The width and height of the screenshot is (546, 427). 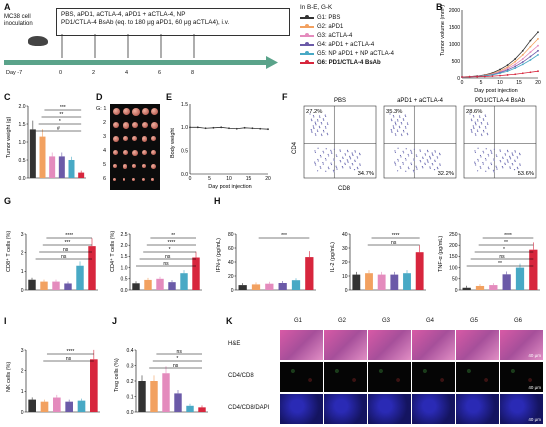 What do you see at coordinates (130, 351) in the screenshot?
I see `j-ytick: 0.4` at bounding box center [130, 351].